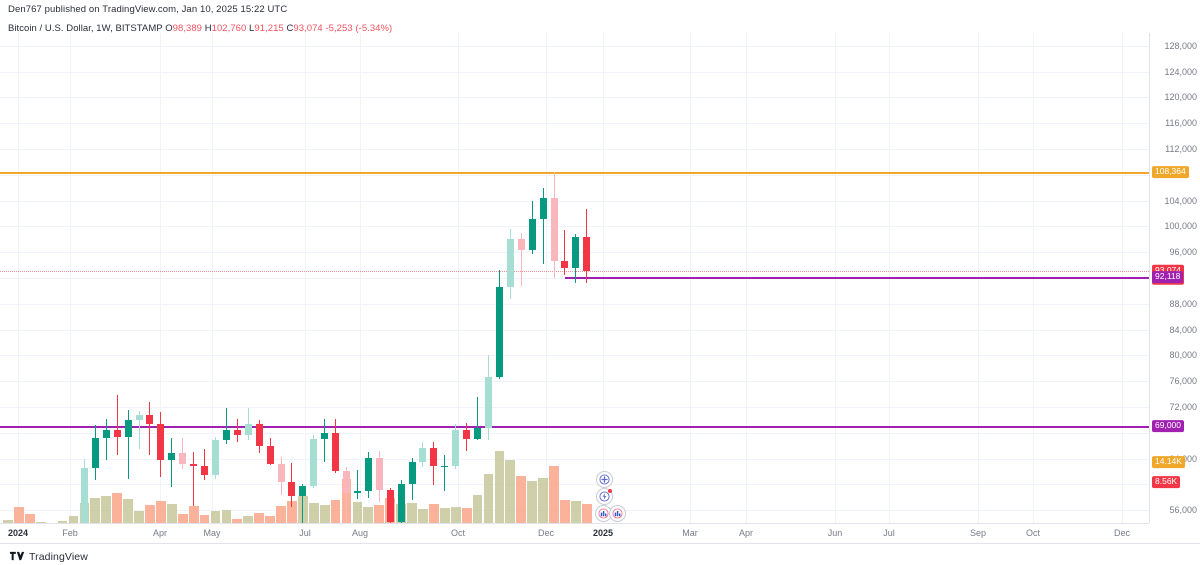  Describe the element at coordinates (269, 28) in the screenshot. I see `ohlc-low-value: 91,215` at that location.